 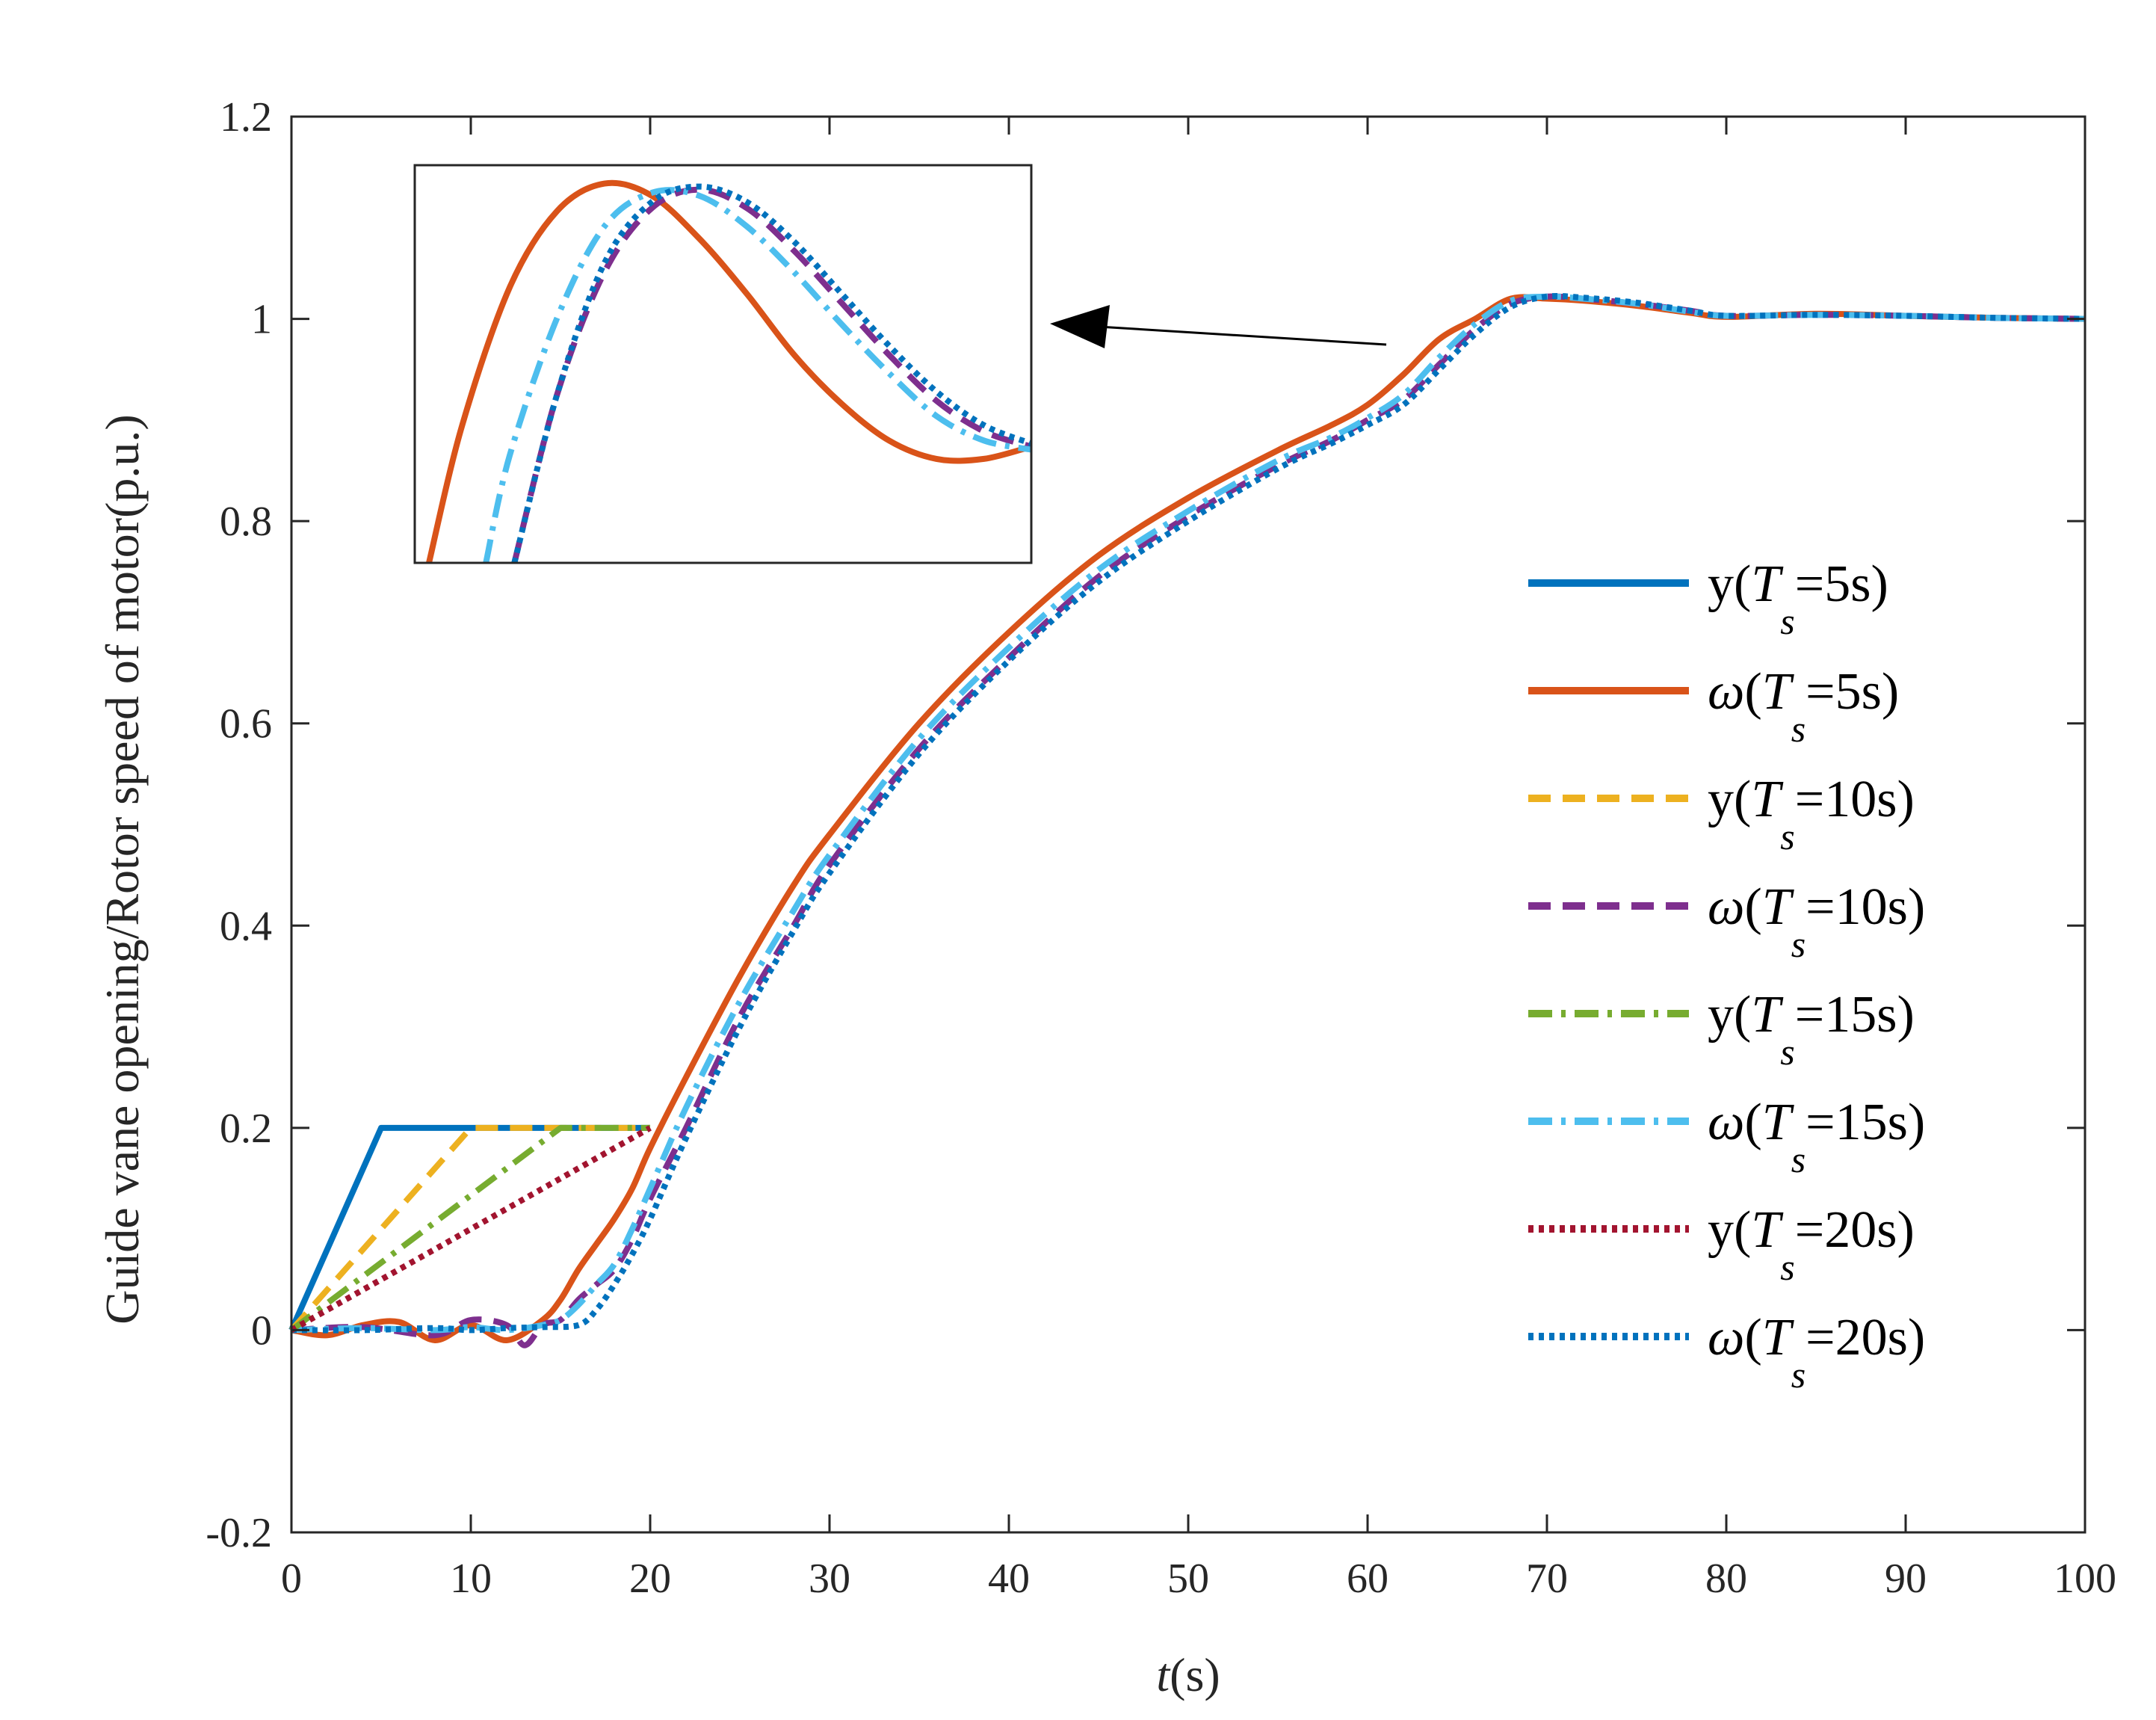 I want to click on y-tick-label: 0.8, so click(x=246, y=522).